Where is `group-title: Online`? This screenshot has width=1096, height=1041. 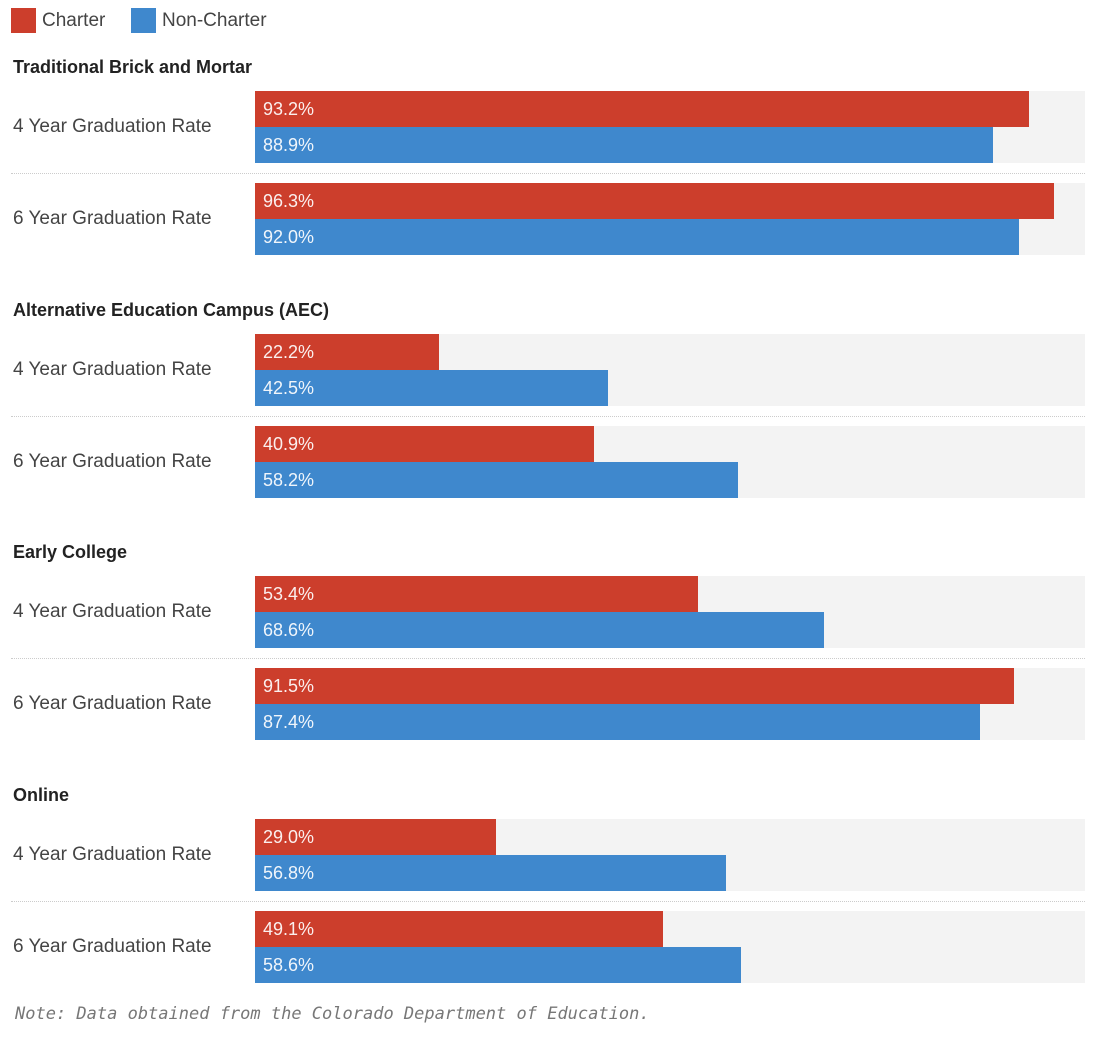 group-title: Online is located at coordinates (41, 795).